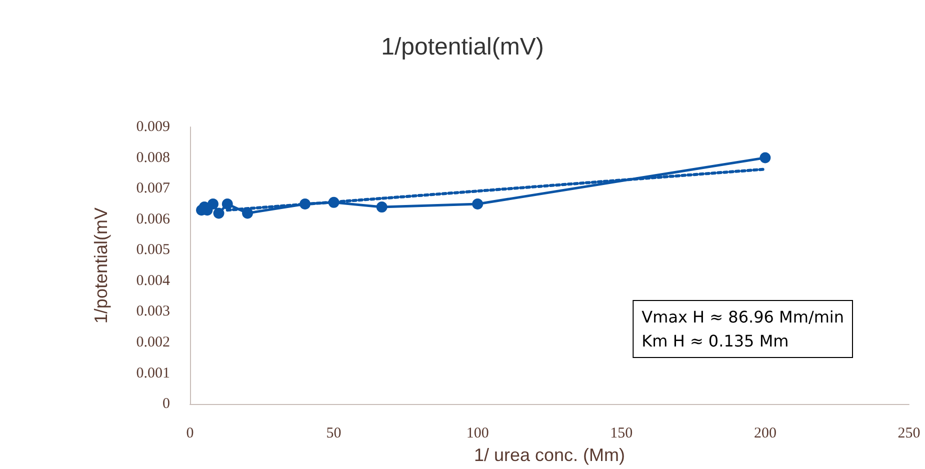  I want to click on y-tick-label: 0.004, so click(153, 280).